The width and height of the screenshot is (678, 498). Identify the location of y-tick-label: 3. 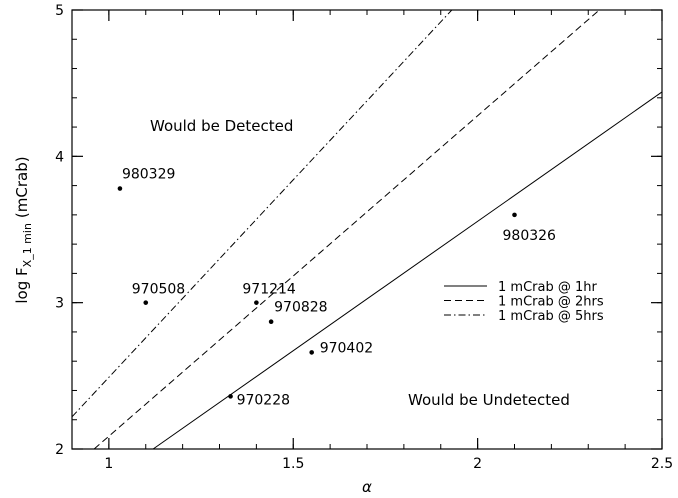
(59, 304).